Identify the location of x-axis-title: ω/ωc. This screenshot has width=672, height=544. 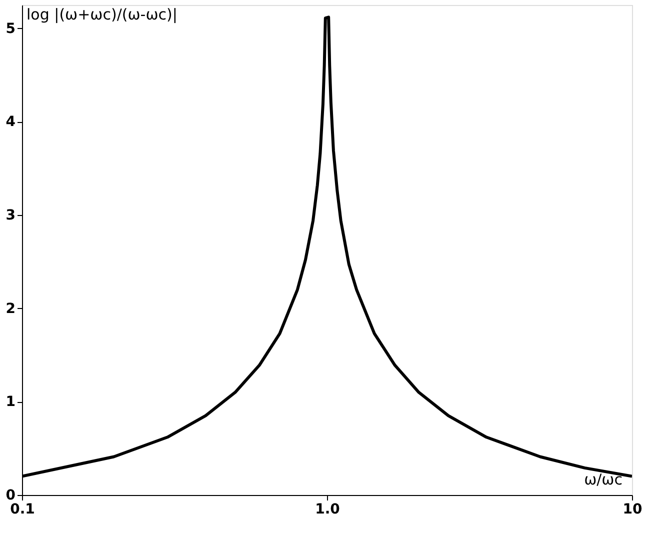
(603, 479).